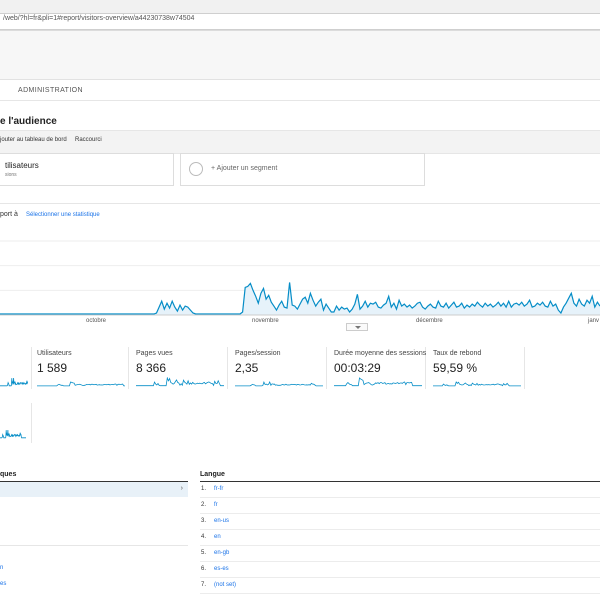 This screenshot has height=600, width=600. I want to click on segment-subtitle: sions, so click(11, 175).